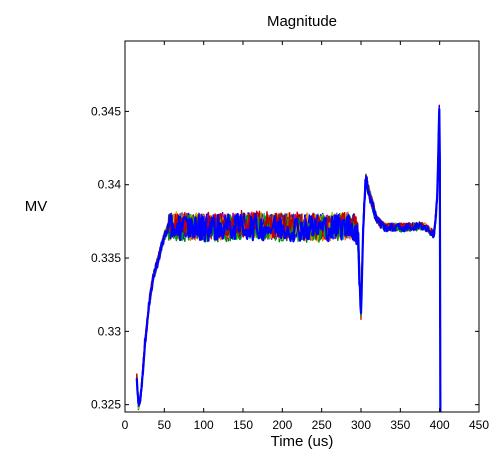 This screenshot has width=491, height=453. Describe the element at coordinates (106, 405) in the screenshot. I see `y-tick-label: 0.325` at that location.